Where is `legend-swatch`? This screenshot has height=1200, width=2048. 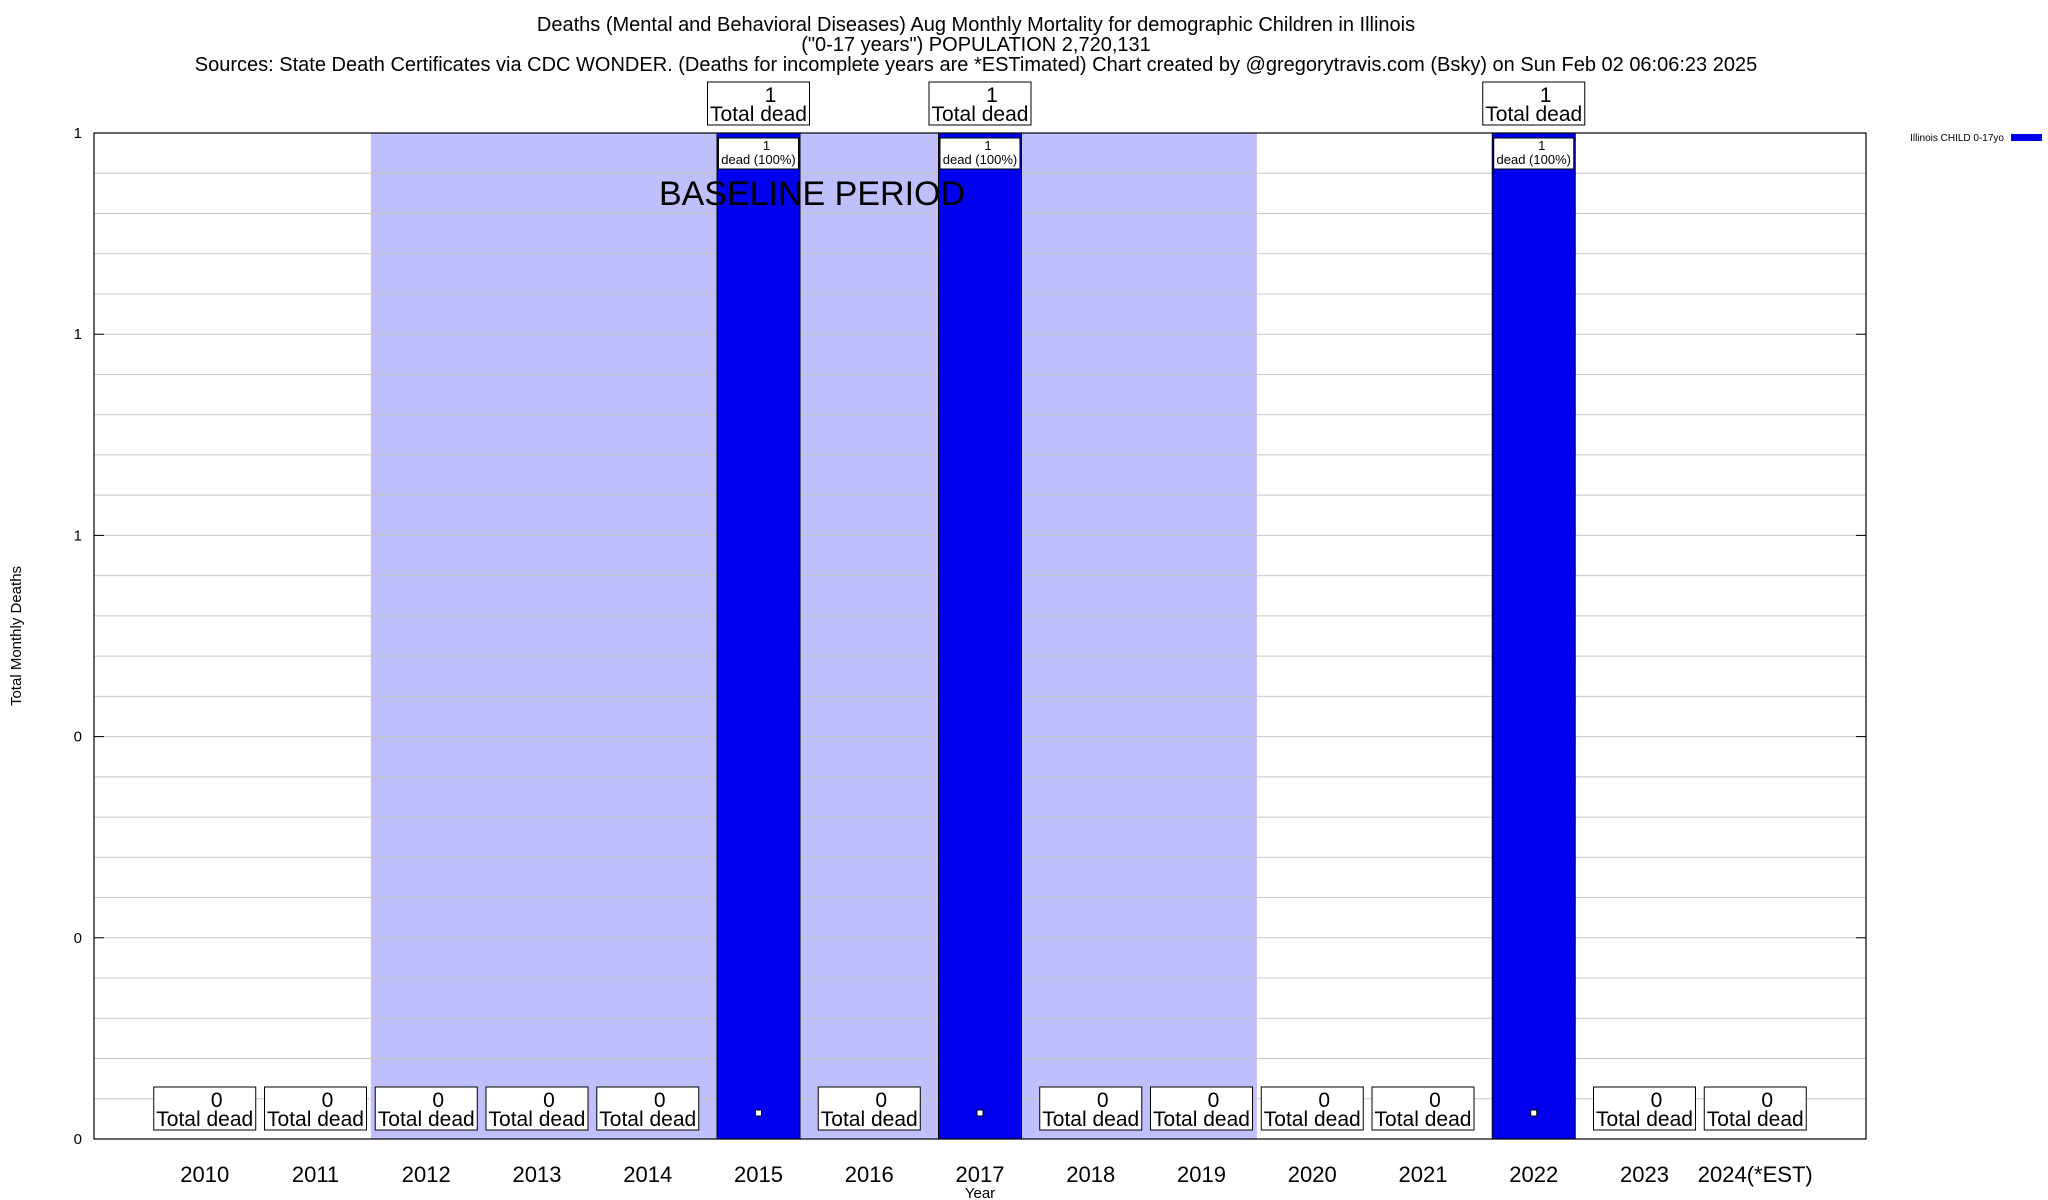
legend-swatch is located at coordinates (2026, 137).